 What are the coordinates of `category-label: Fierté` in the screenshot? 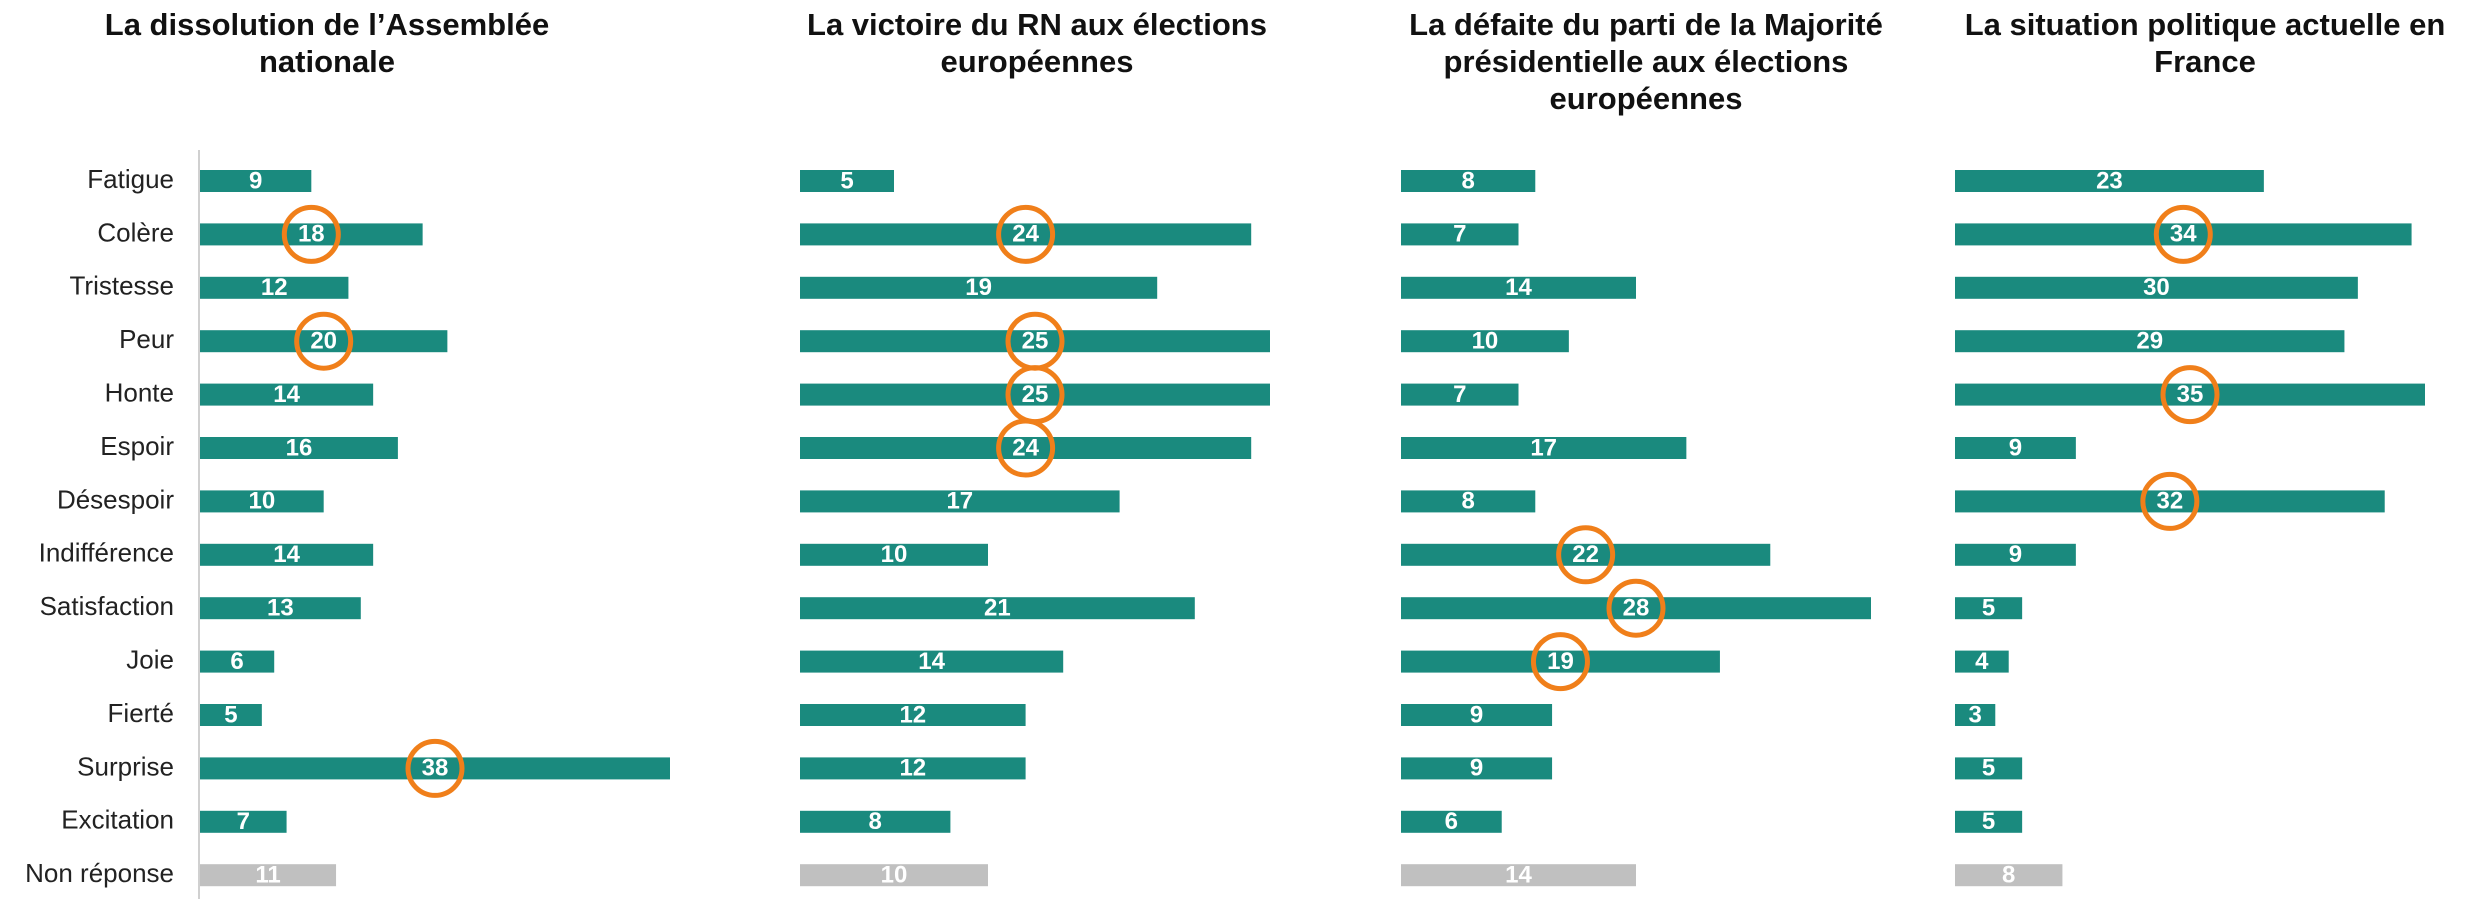 It's located at (141, 713).